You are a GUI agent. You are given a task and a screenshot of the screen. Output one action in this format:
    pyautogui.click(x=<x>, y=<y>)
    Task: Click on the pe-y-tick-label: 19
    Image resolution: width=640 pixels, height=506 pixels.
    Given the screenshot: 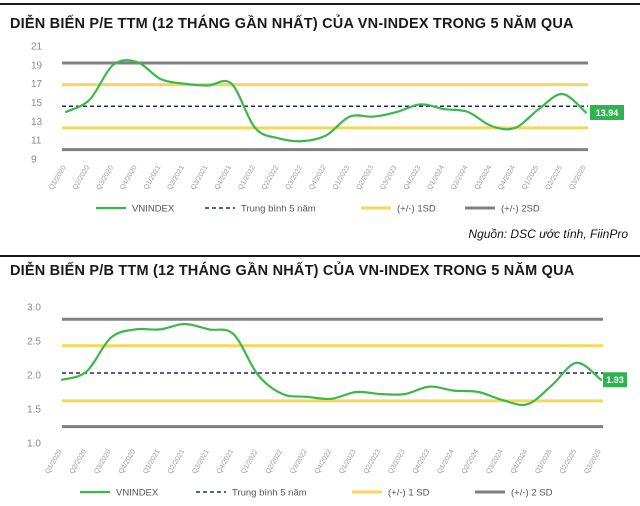 What is the action you would take?
    pyautogui.click(x=37, y=65)
    